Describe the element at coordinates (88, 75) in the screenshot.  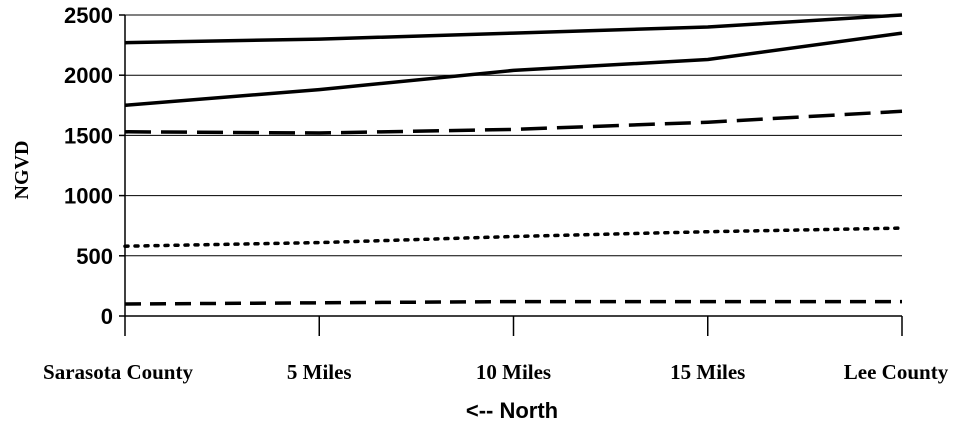
I see `y-tick-label: 2000` at that location.